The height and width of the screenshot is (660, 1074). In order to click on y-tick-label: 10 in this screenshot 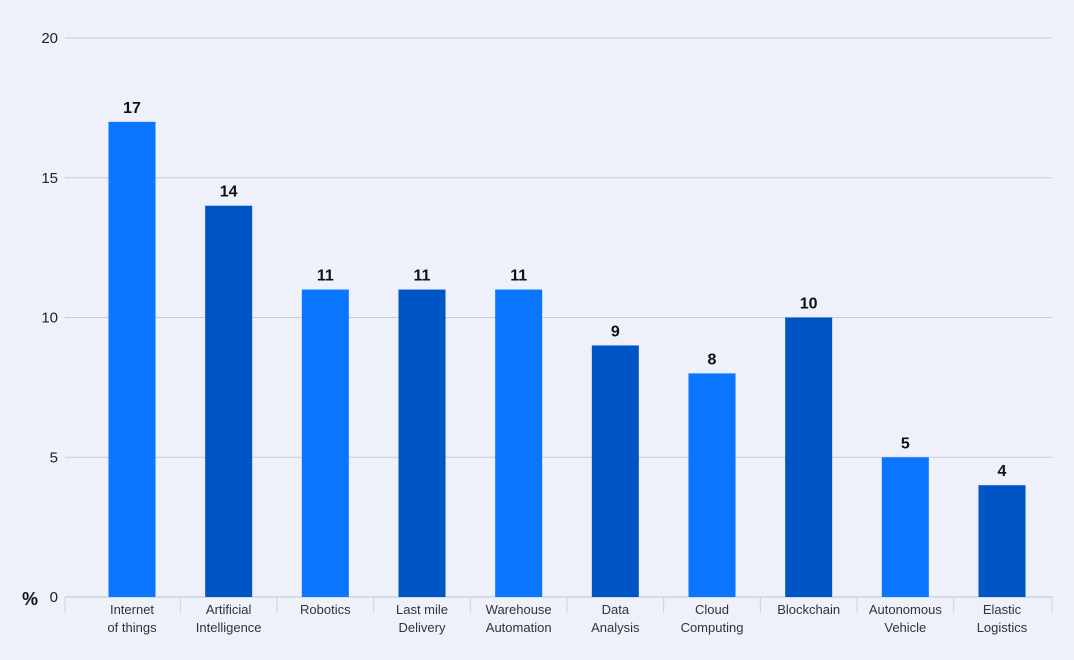, I will do `click(49, 318)`.